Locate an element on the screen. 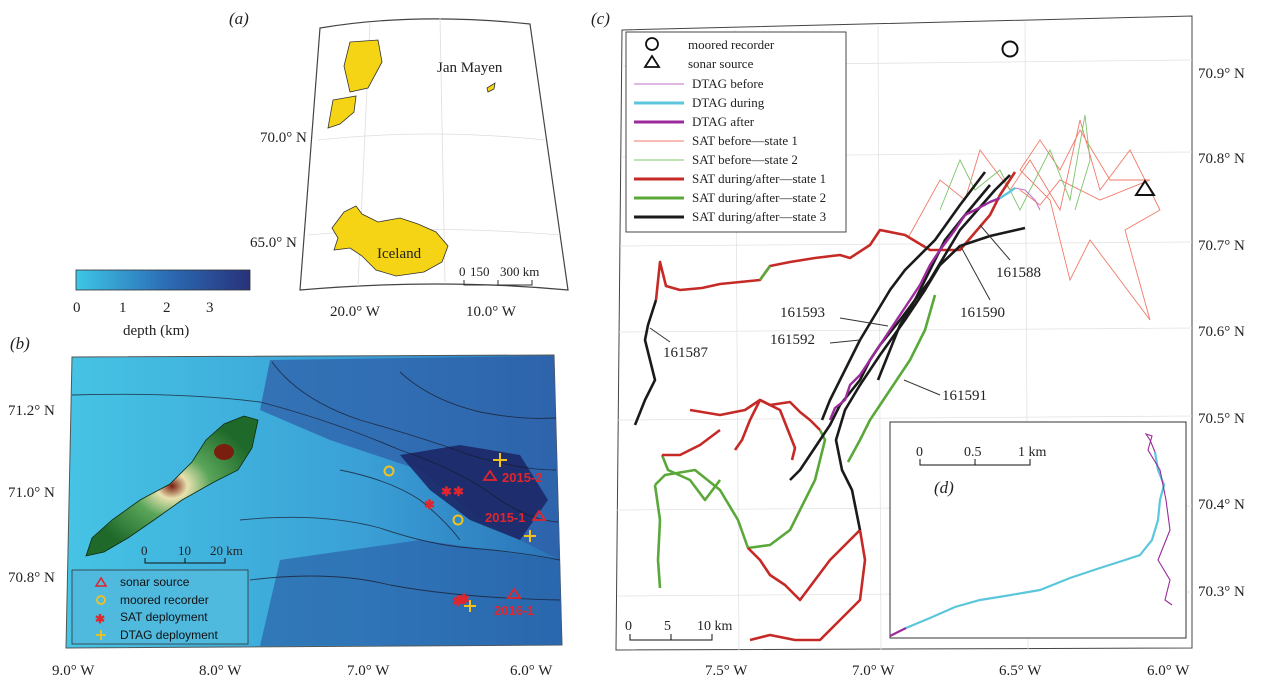 The width and height of the screenshot is (1262, 684). panel-b-scale-10: 10 is located at coordinates (184, 550).